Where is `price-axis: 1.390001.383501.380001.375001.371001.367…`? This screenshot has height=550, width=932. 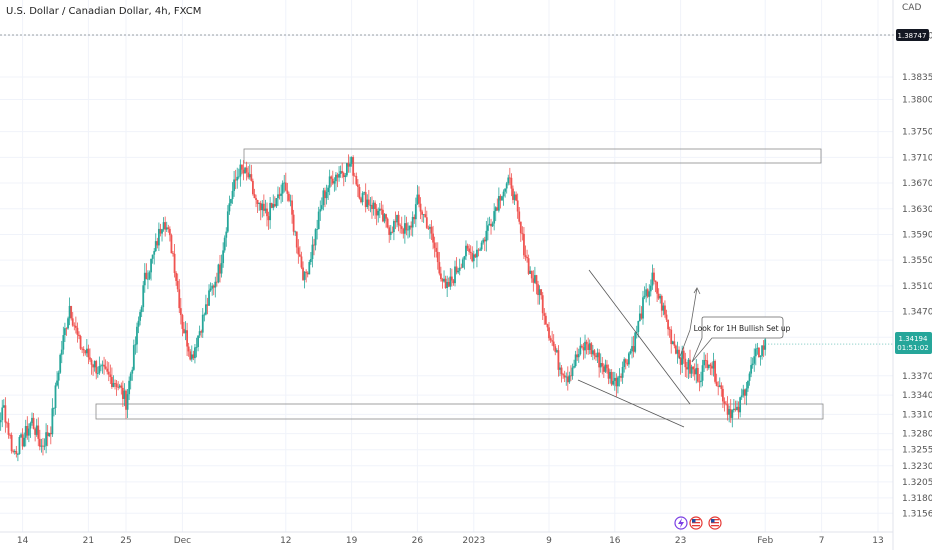 price-axis: 1.390001.383501.380001.375001.371001.367… is located at coordinates (917, 275).